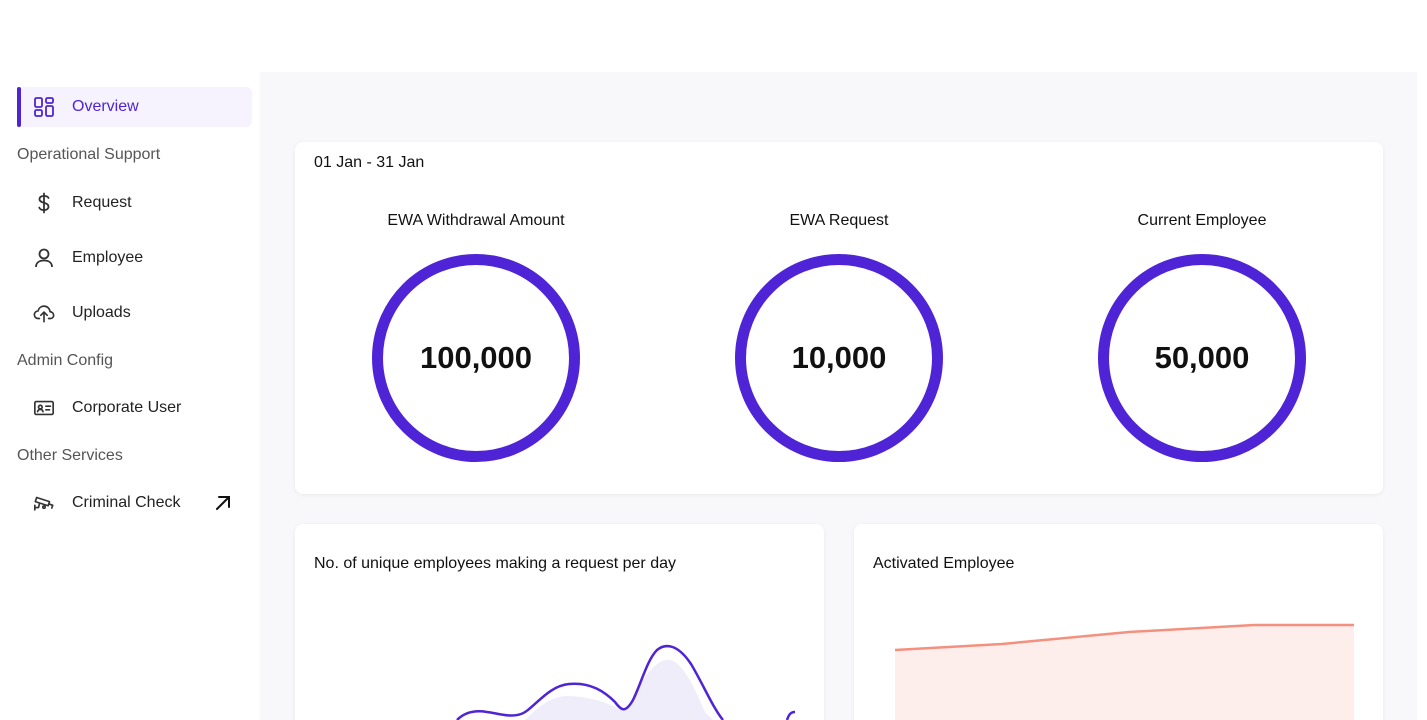 The width and height of the screenshot is (1427, 720). I want to click on unique-employees-chart, so click(626, 682).